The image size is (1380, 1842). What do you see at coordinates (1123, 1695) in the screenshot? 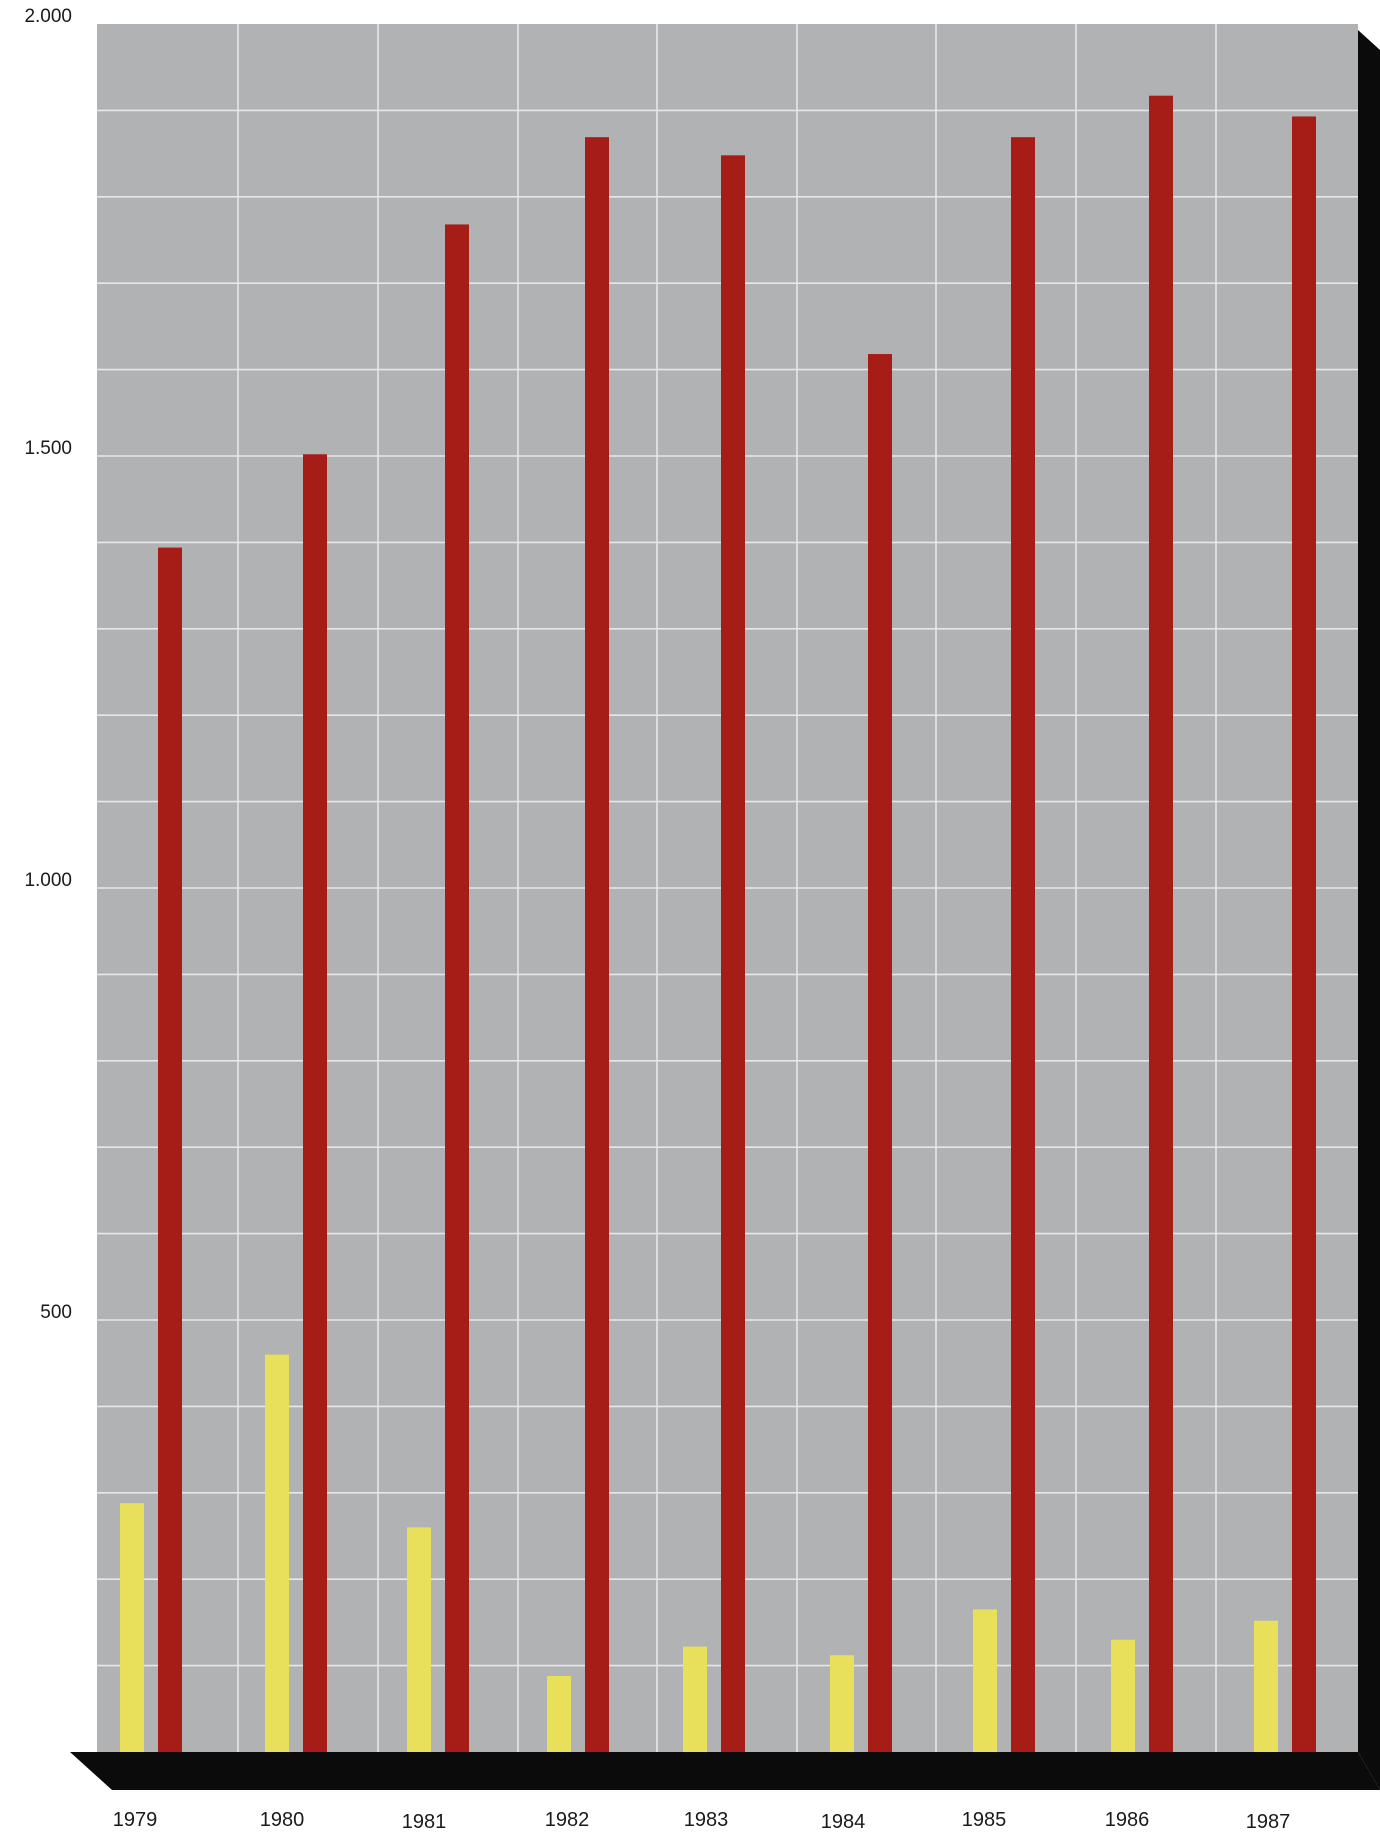
I see `bar-series-1-1986` at bounding box center [1123, 1695].